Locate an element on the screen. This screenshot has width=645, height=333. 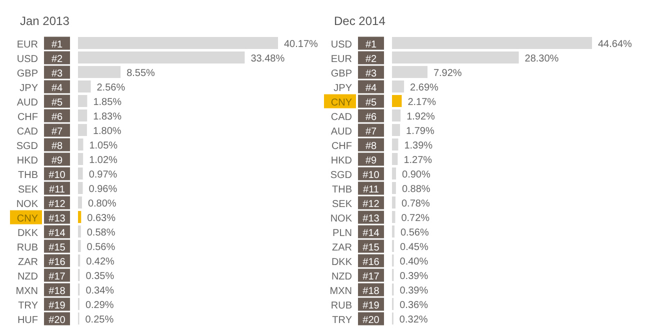
chart-title: Dec 2014 is located at coordinates (359, 21).